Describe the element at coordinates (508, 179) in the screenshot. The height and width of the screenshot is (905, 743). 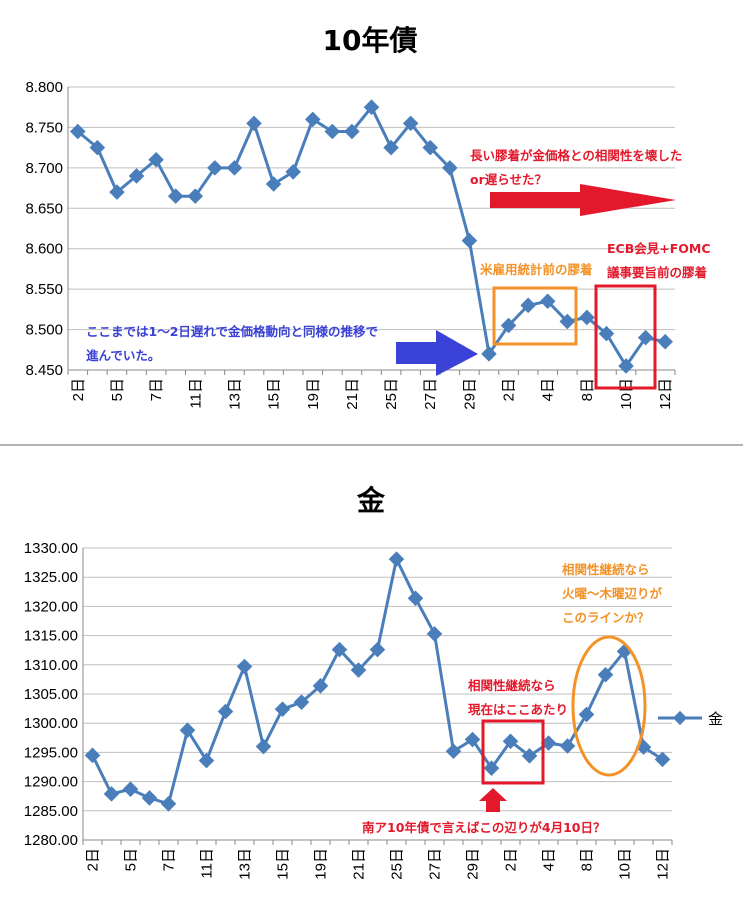
I see `annotation-correlation-broken-line2: or遅らせた？` at that location.